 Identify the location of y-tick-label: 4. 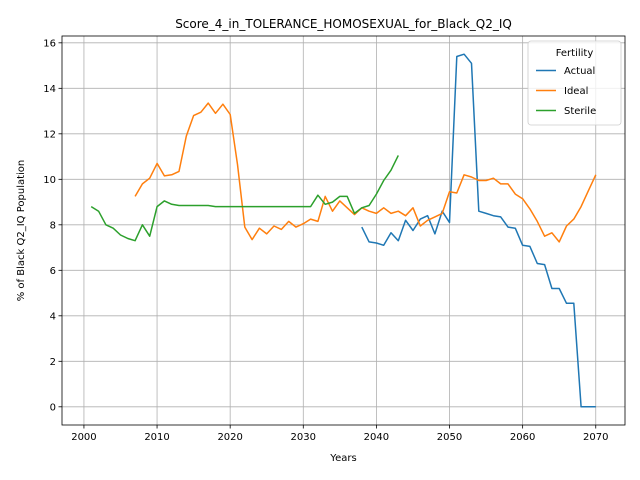
(53, 316).